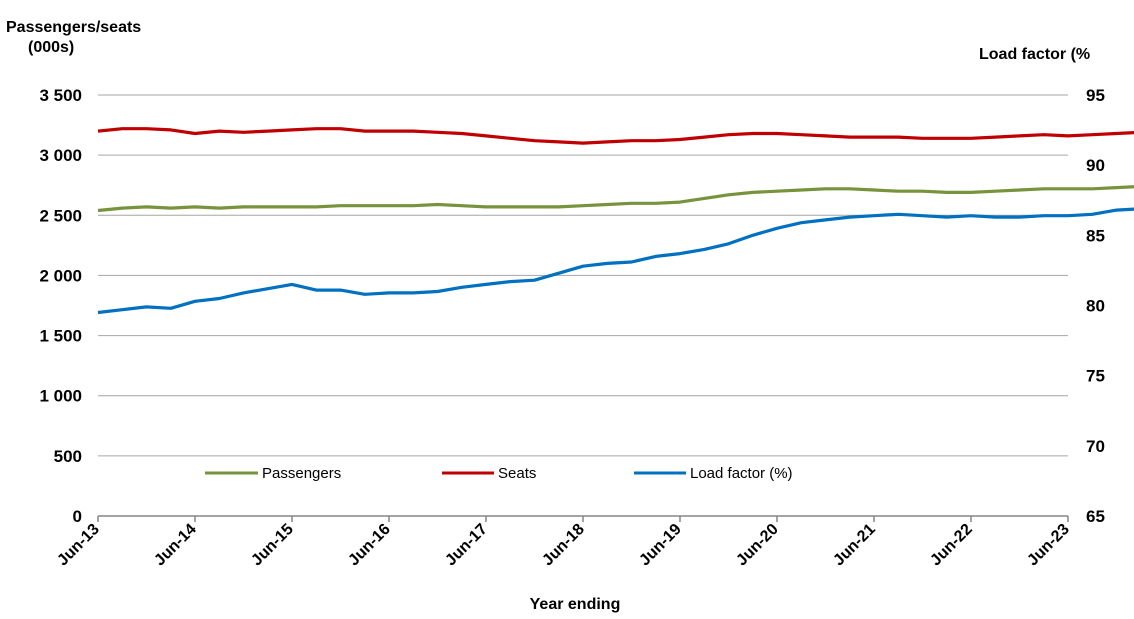 This screenshot has width=1134, height=619. Describe the element at coordinates (517, 473) in the screenshot. I see `legend-label-seats: Seats` at that location.